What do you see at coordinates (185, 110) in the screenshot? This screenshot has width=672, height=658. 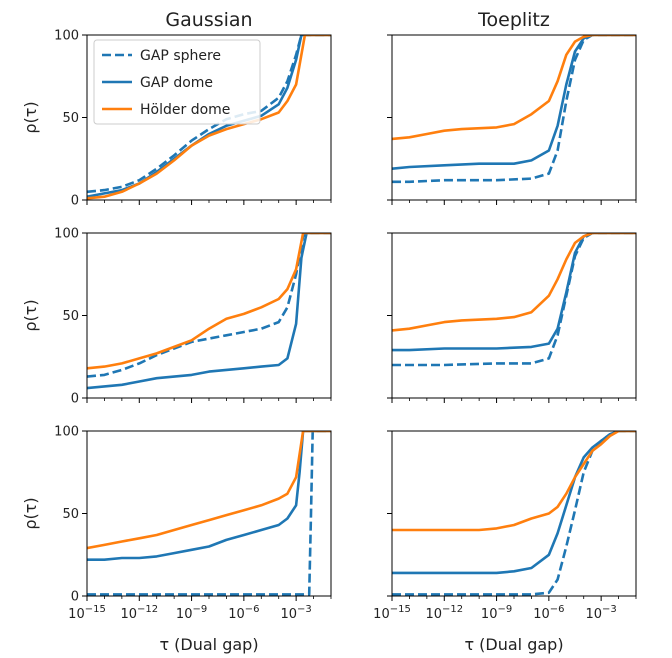 I see `legend-label: Hölder dome` at bounding box center [185, 110].